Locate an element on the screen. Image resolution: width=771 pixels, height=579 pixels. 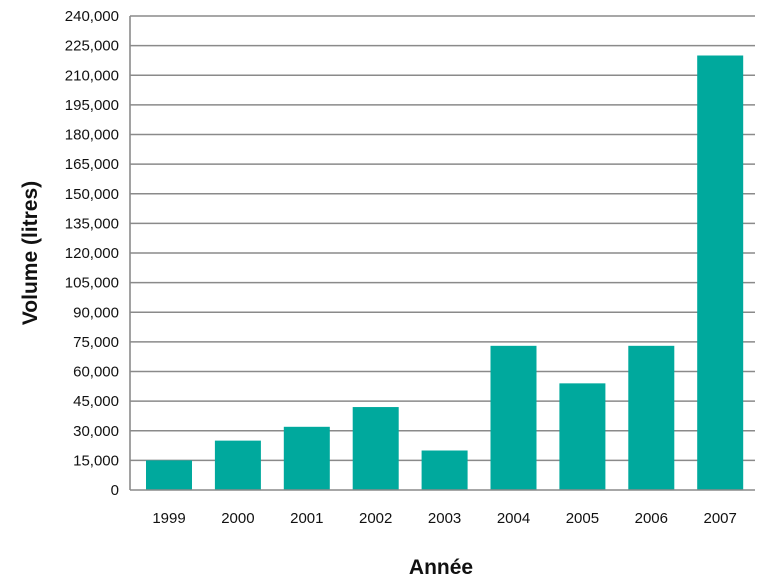
x-tick-label: 2007 is located at coordinates (720, 518).